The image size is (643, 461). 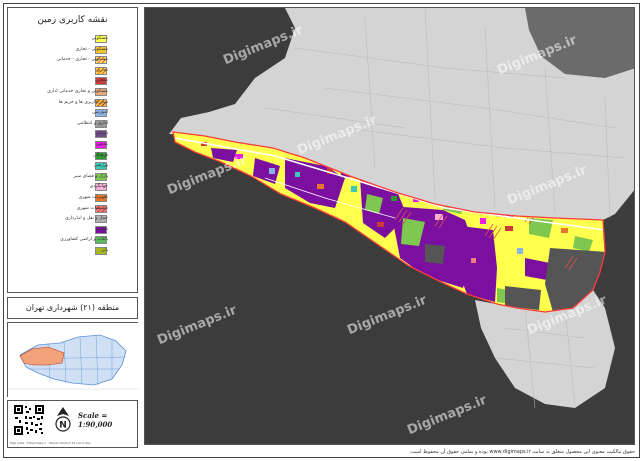 I want to click on legend-item: بایر, so click(x=72, y=251).